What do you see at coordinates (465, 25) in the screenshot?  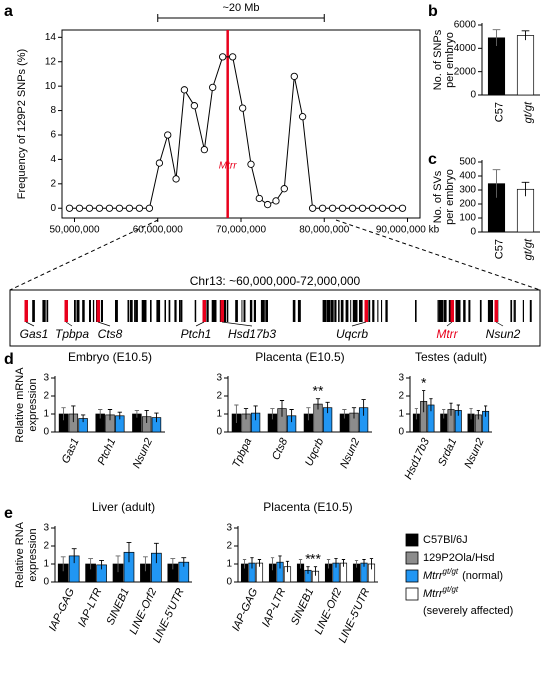 I see `y-tick-label: 6000` at bounding box center [465, 25].